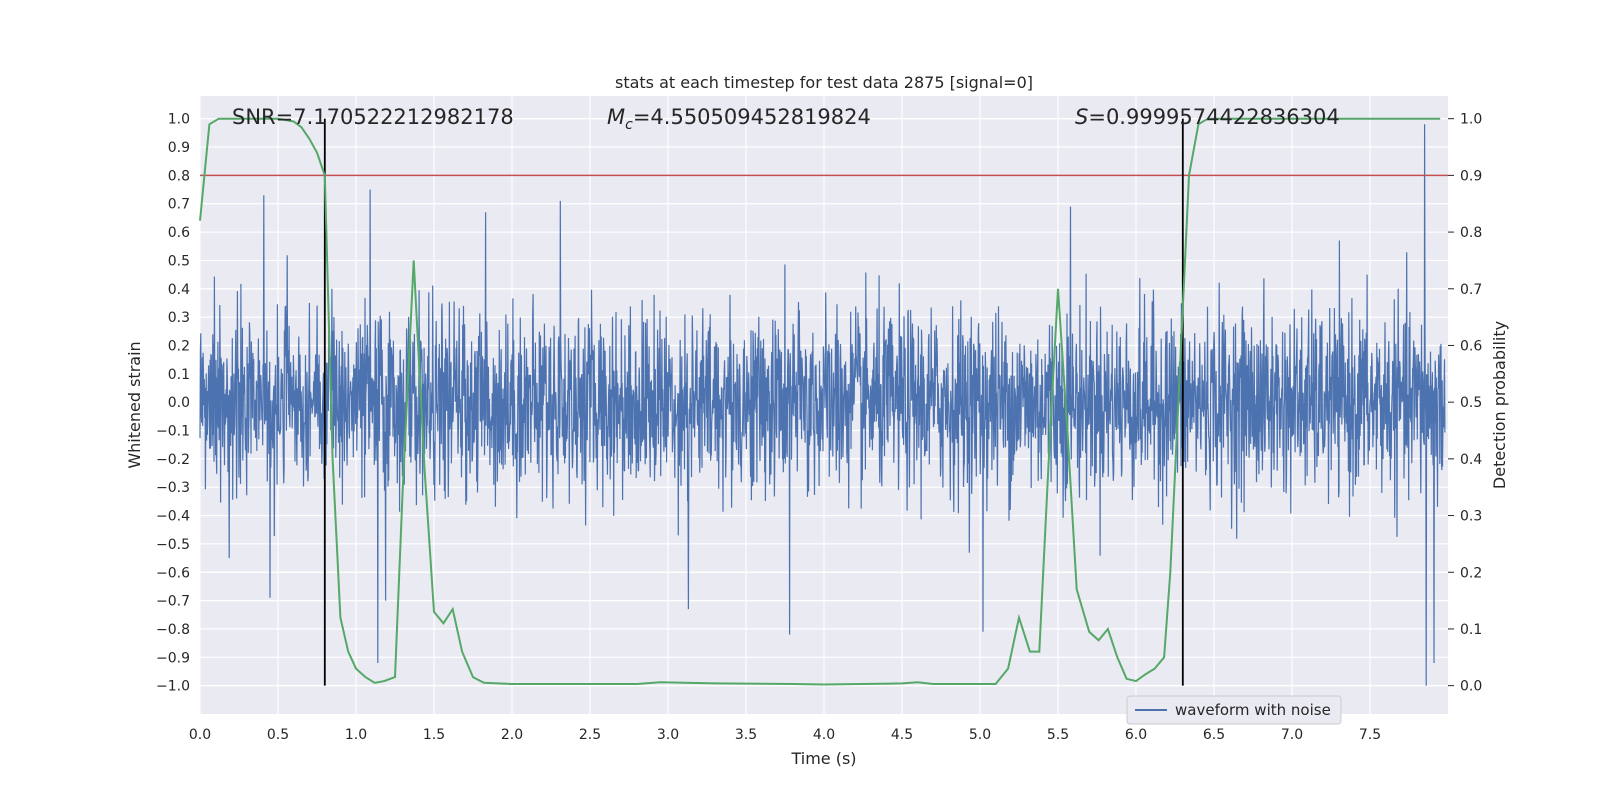 This screenshot has height=800, width=1600. What do you see at coordinates (1471, 630) in the screenshot?
I see `y2-tick-label: 0.1` at bounding box center [1471, 630].